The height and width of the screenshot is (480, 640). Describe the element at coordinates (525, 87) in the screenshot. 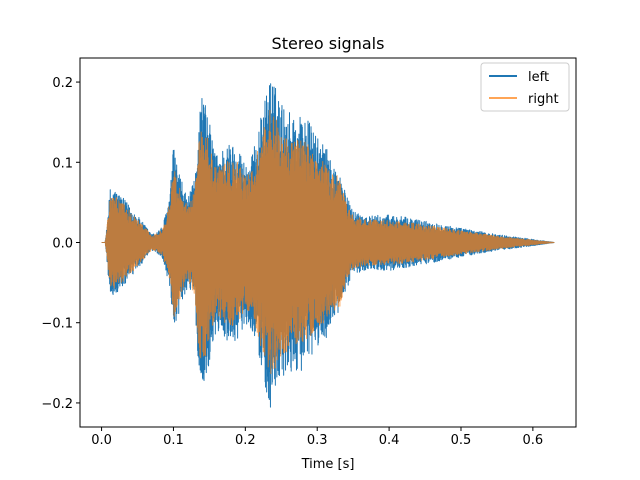

I see `legend: left right` at that location.